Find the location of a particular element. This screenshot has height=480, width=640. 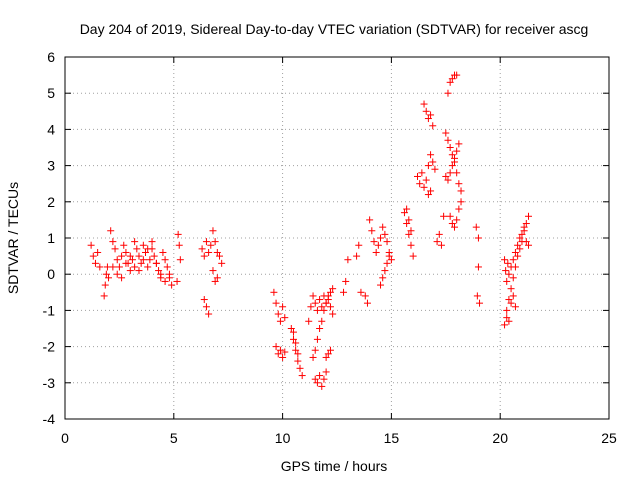

y-tick-label: 0 is located at coordinates (51, 274).